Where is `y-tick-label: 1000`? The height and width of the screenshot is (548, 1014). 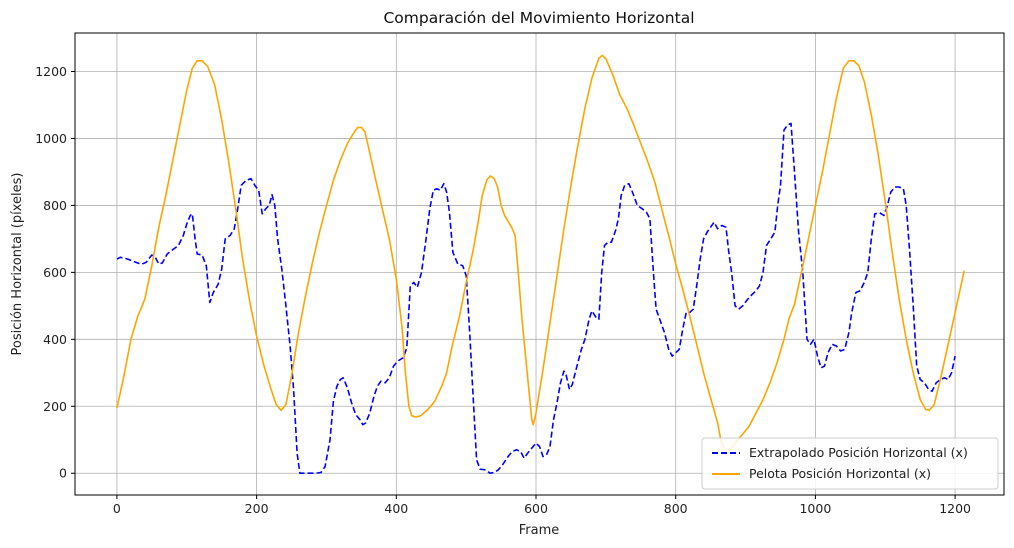 y-tick-label: 1000 is located at coordinates (51, 138).